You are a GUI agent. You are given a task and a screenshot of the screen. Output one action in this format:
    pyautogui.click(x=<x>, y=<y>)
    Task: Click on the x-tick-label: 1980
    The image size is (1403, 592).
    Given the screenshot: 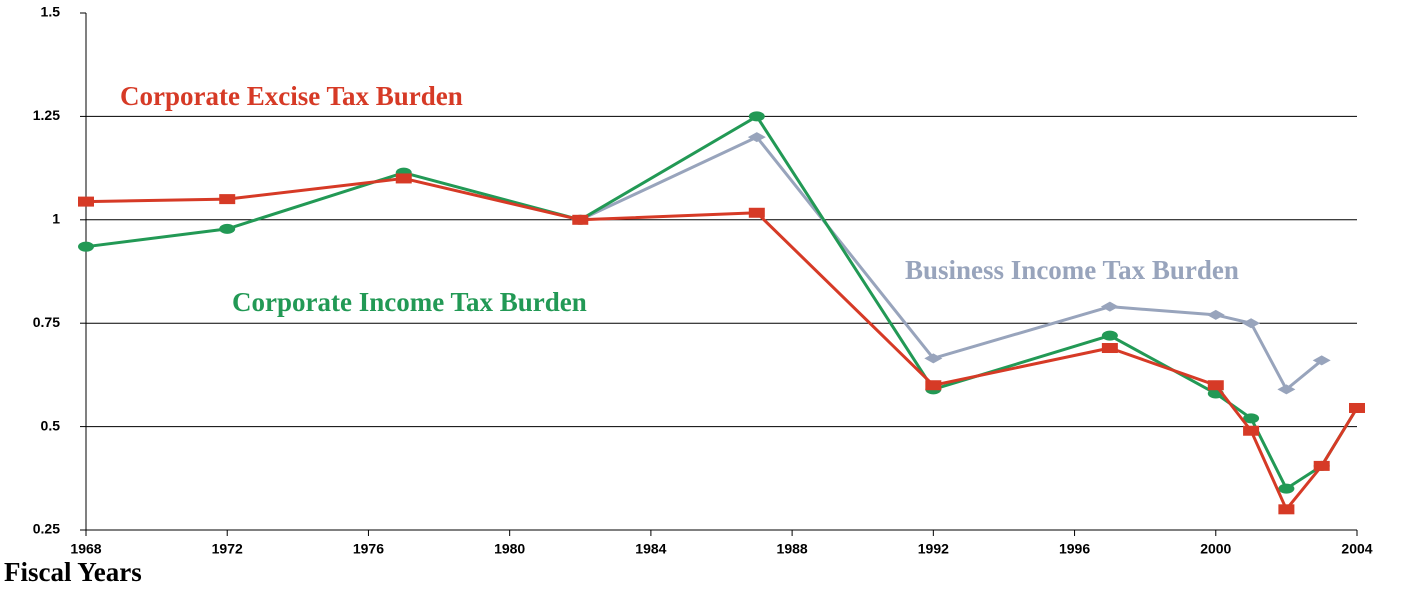 What is the action you would take?
    pyautogui.click(x=509, y=549)
    